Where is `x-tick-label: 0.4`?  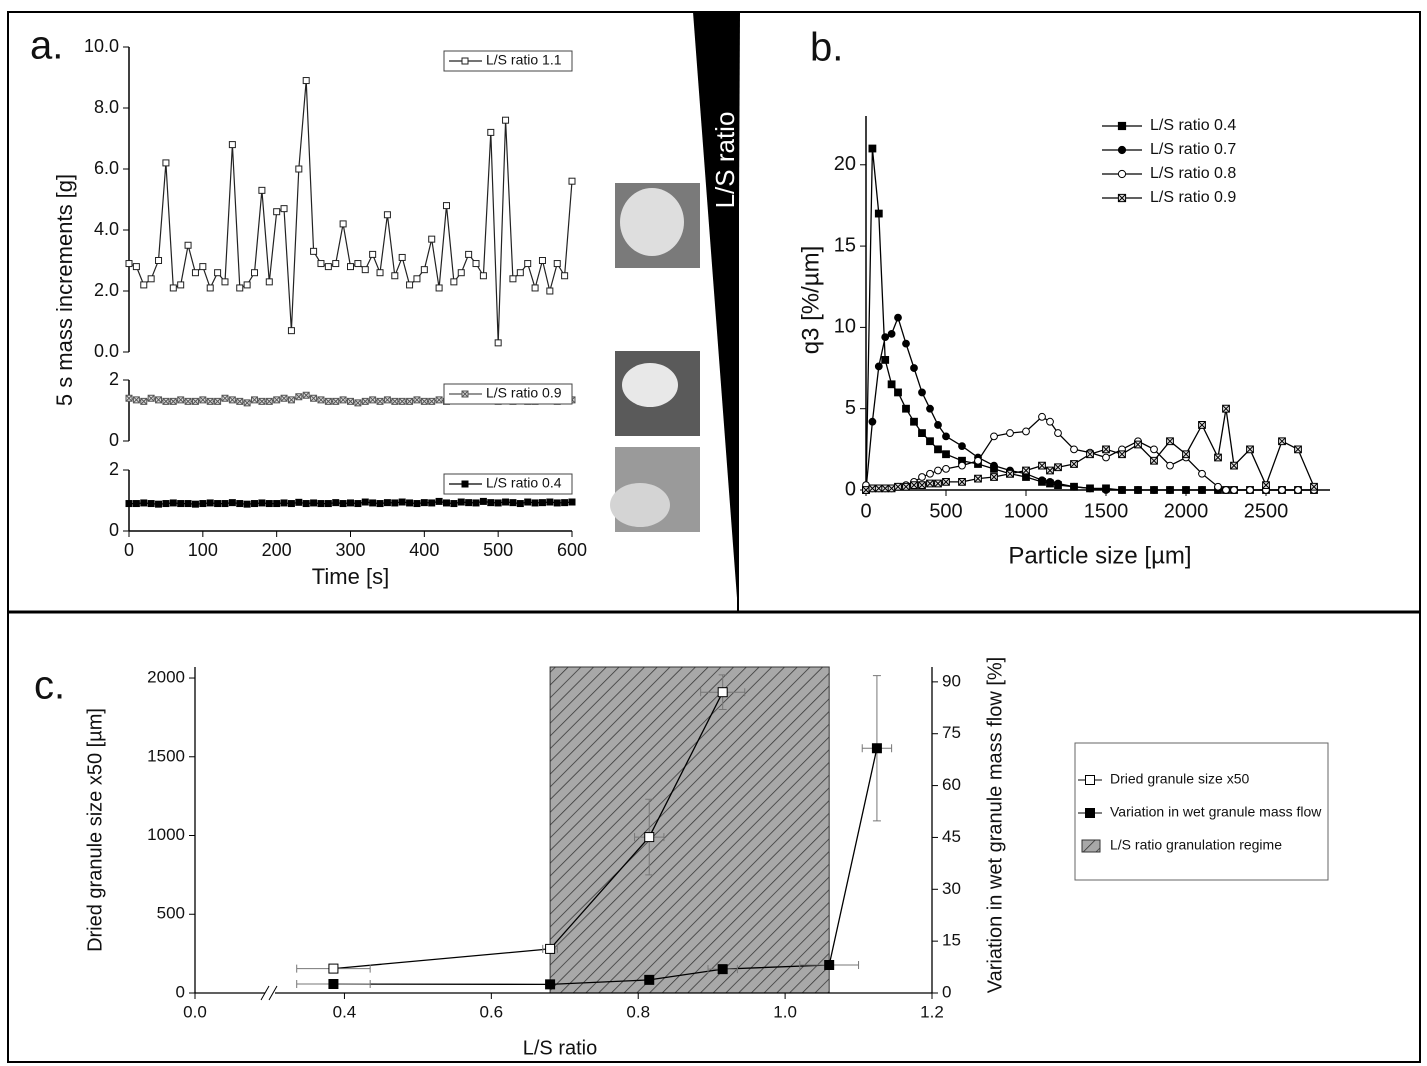 x-tick-label: 0.4 is located at coordinates (345, 1011).